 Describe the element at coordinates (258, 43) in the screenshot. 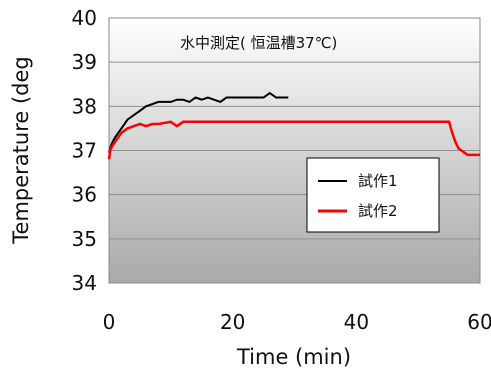

I see `chart-title: 水中測定( 恒温槽37℃)` at that location.